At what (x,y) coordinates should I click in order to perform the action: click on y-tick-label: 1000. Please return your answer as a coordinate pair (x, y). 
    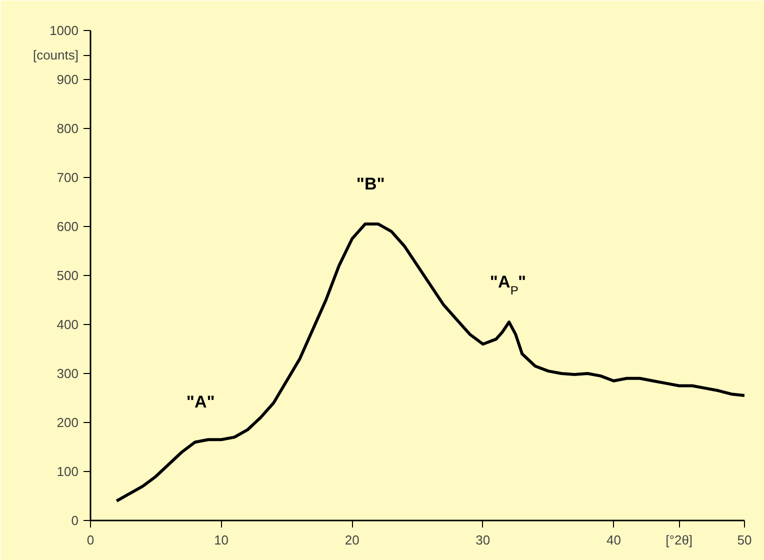
    Looking at the image, I should click on (64, 30).